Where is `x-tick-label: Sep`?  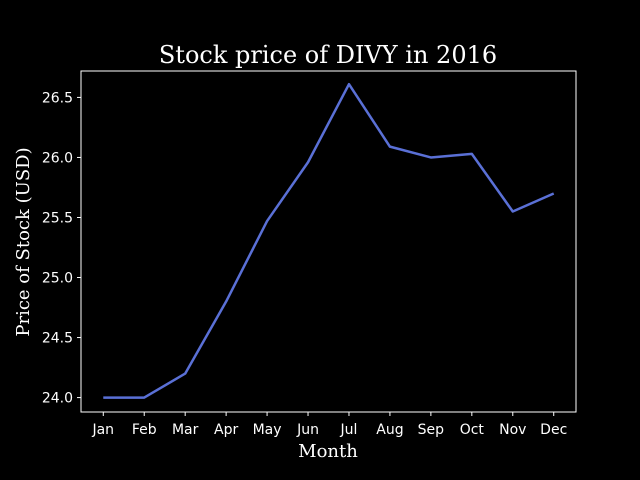
x-tick-label: Sep is located at coordinates (431, 430).